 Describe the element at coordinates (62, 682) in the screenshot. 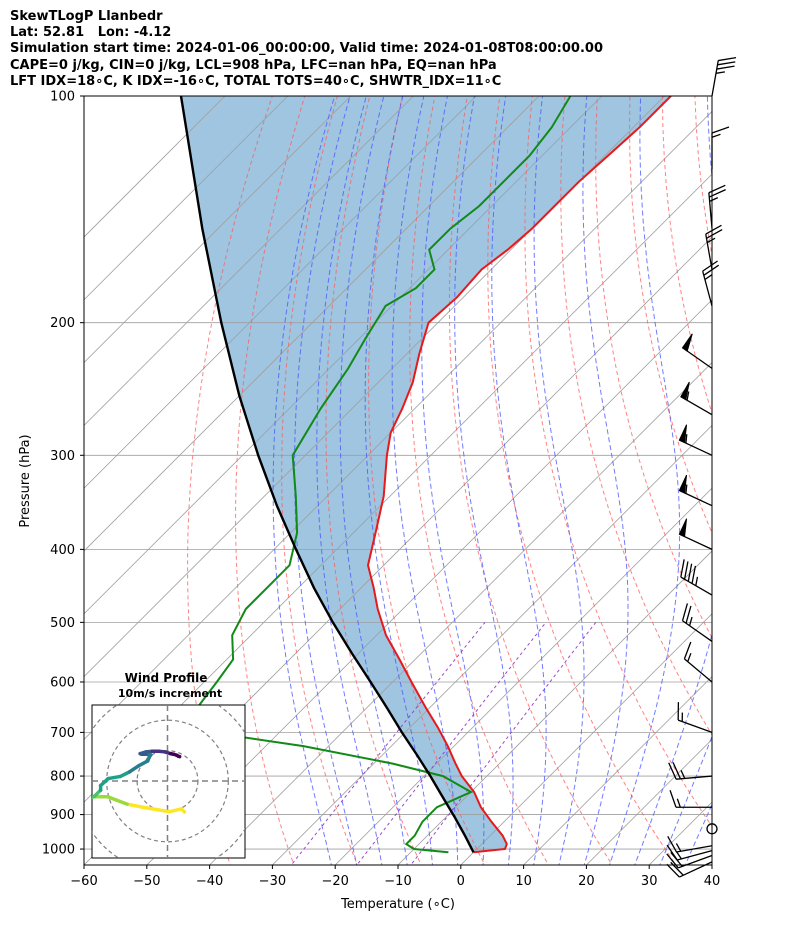

I see `y-tick-label: 600` at that location.